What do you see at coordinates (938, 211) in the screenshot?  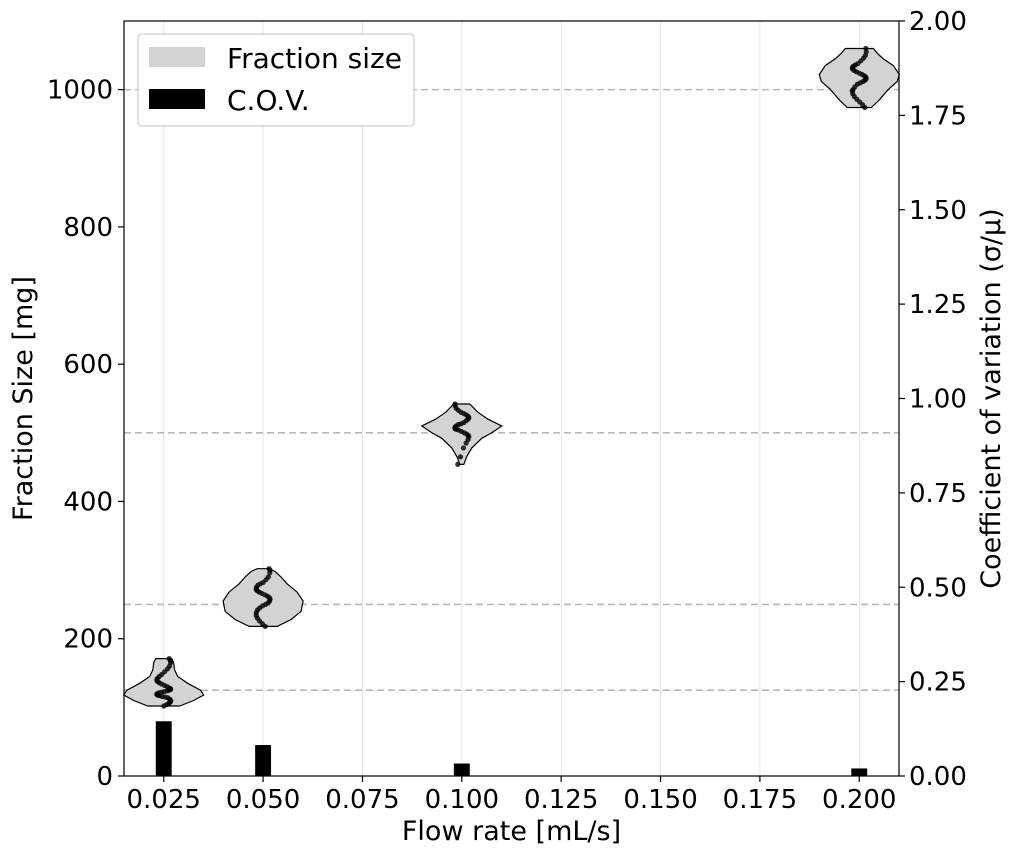 I see `y-right-tick-label: 1.50` at bounding box center [938, 211].